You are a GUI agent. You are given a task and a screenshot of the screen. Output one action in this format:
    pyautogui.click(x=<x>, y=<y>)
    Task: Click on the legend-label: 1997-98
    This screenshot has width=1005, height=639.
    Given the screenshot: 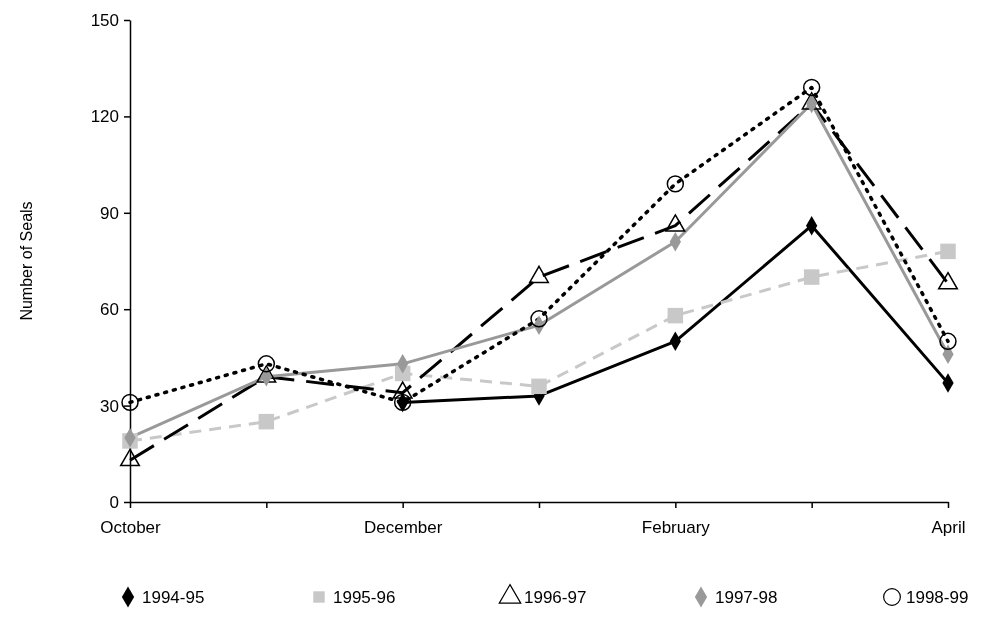 What is the action you would take?
    pyautogui.click(x=746, y=597)
    